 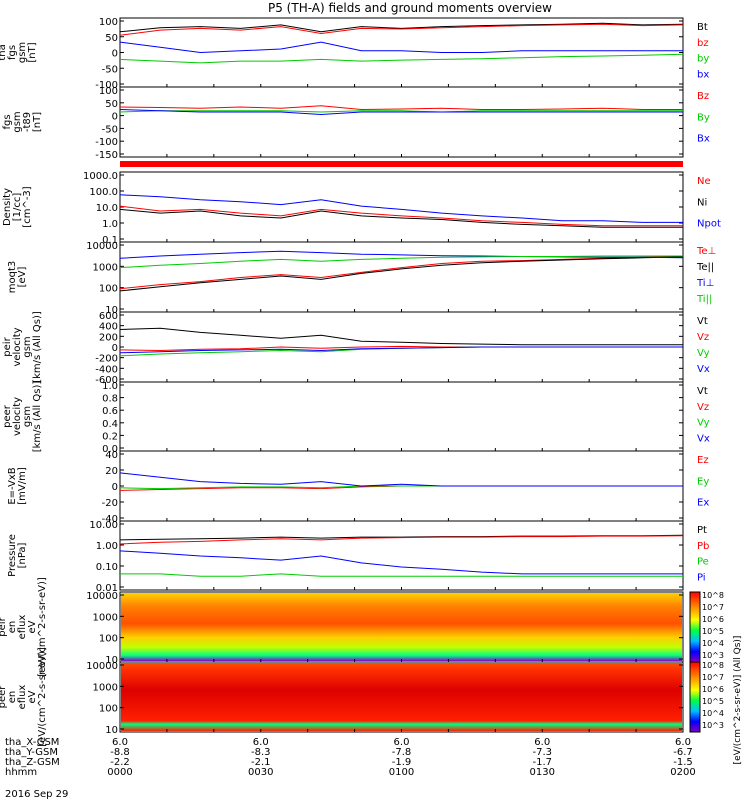 What do you see at coordinates (704, 299) in the screenshot?
I see `legend-Ti||: Ti||` at bounding box center [704, 299].